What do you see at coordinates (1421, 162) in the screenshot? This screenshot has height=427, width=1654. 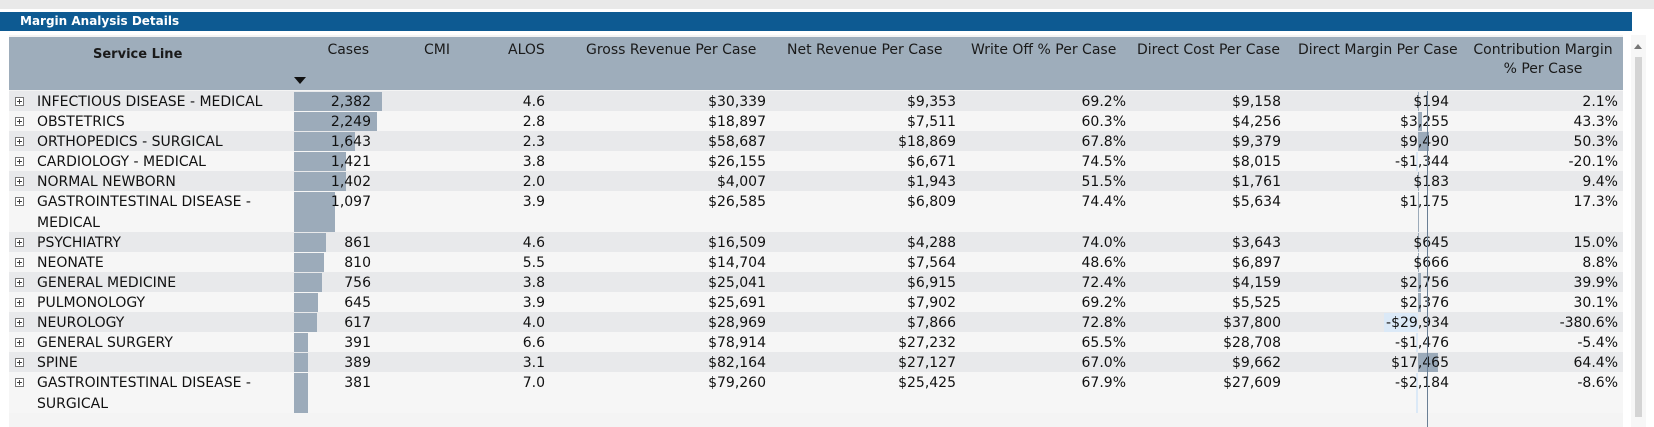 I see `direct-margin-cell: -$1,344` at bounding box center [1421, 162].